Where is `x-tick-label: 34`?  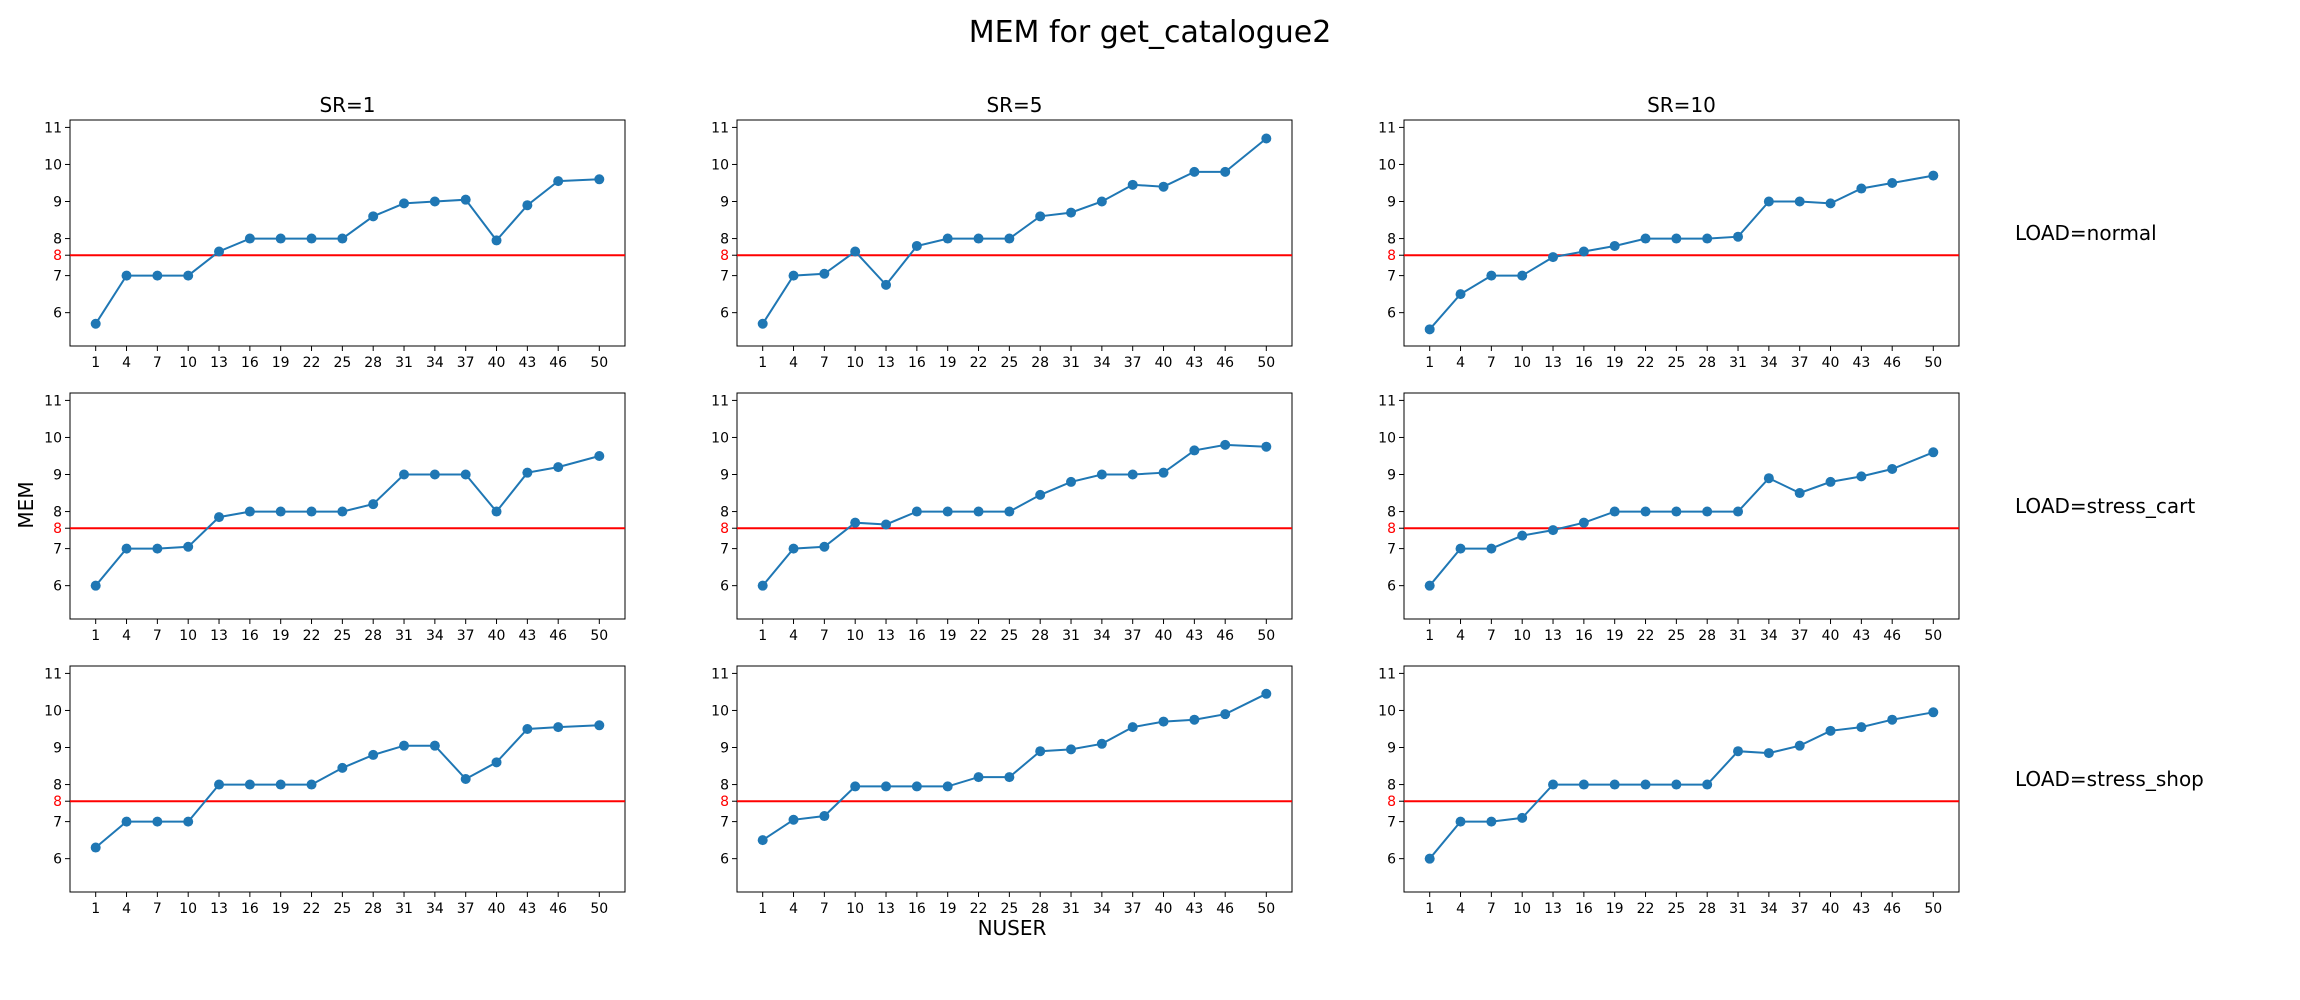
x-tick-label: 34 is located at coordinates (1769, 636).